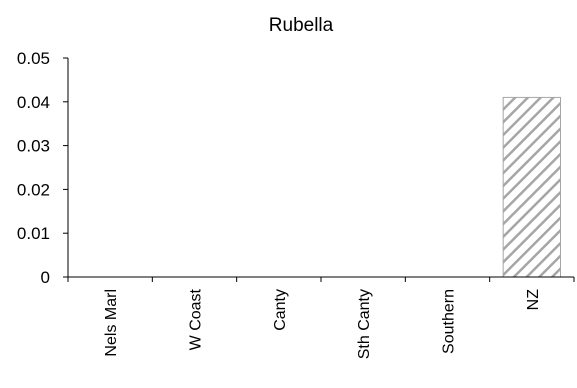 The height and width of the screenshot is (388, 577). I want to click on bars, so click(532, 187).